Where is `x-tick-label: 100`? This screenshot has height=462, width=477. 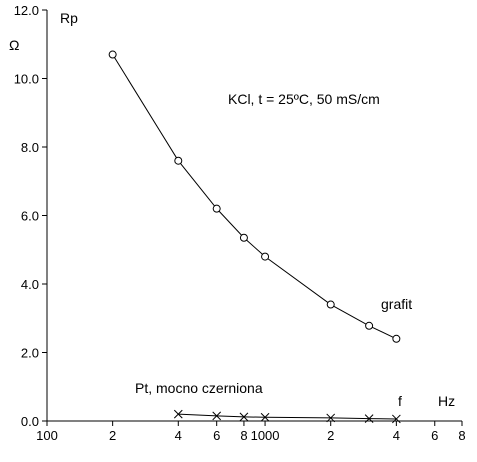 x-tick-label: 100 is located at coordinates (47, 435).